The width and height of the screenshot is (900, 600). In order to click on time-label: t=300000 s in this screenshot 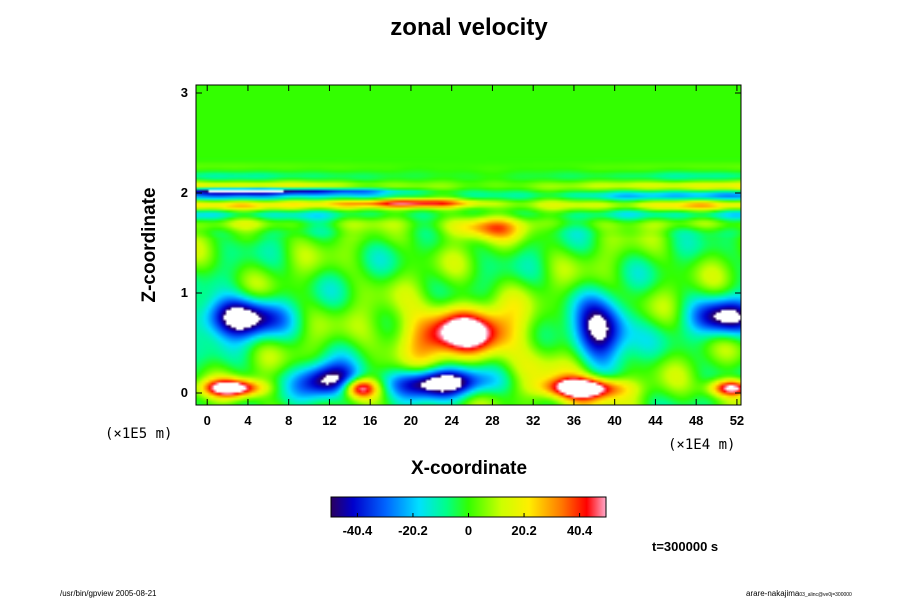, I will do `click(685, 546)`.